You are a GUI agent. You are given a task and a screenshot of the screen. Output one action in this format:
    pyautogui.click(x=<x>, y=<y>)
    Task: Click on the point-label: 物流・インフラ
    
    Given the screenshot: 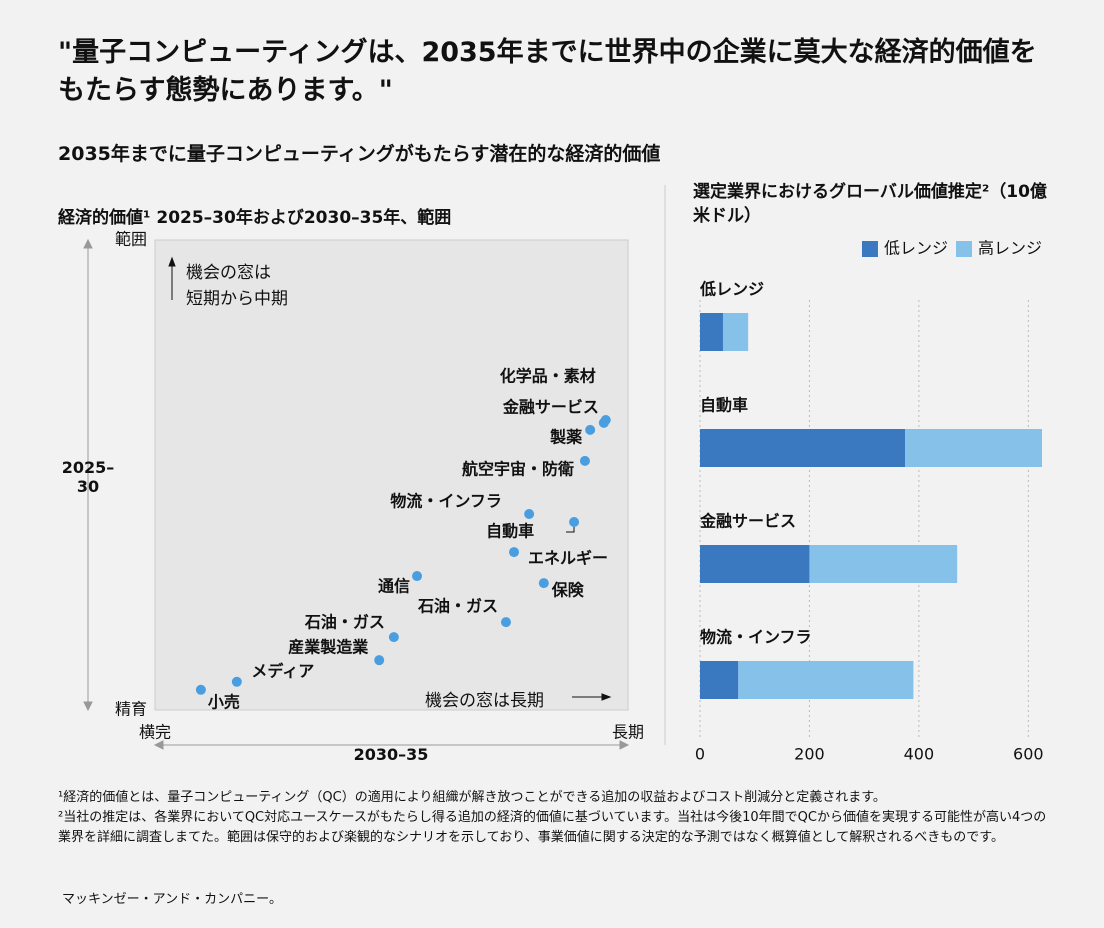 What is the action you would take?
    pyautogui.click(x=446, y=501)
    